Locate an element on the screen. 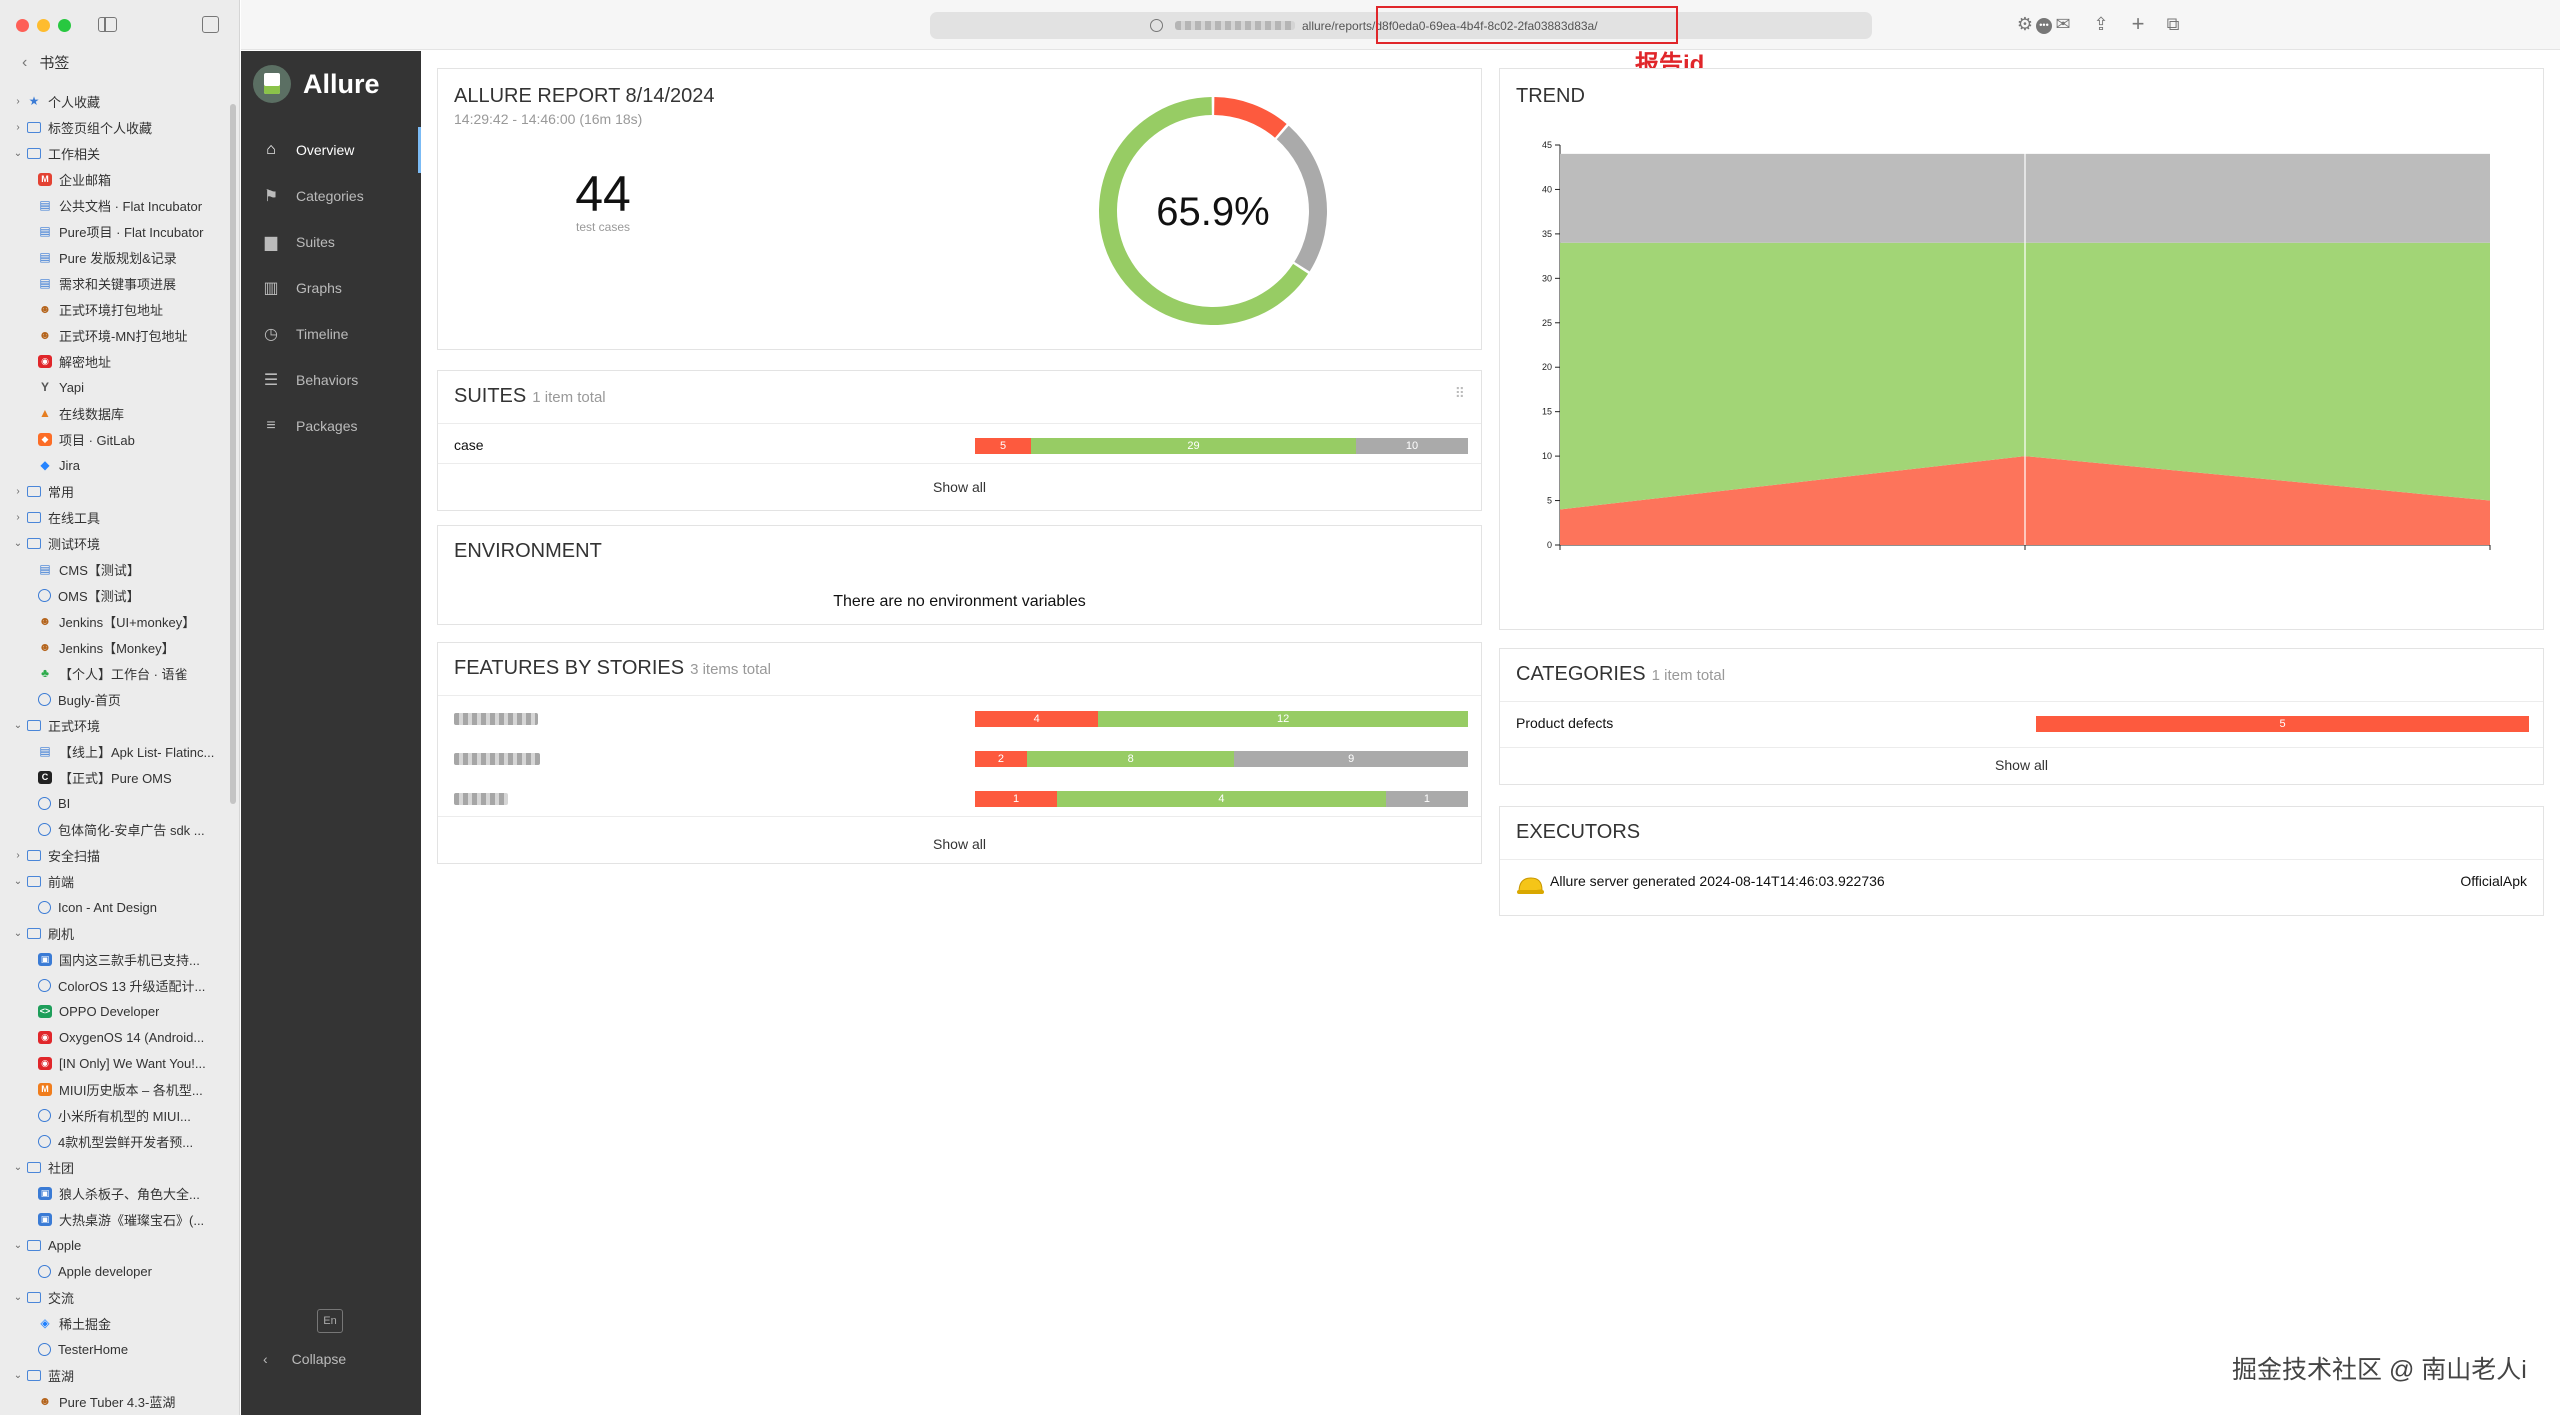 The width and height of the screenshot is (2560, 1415). bookmark-item: Y Yapi is located at coordinates (116, 387).